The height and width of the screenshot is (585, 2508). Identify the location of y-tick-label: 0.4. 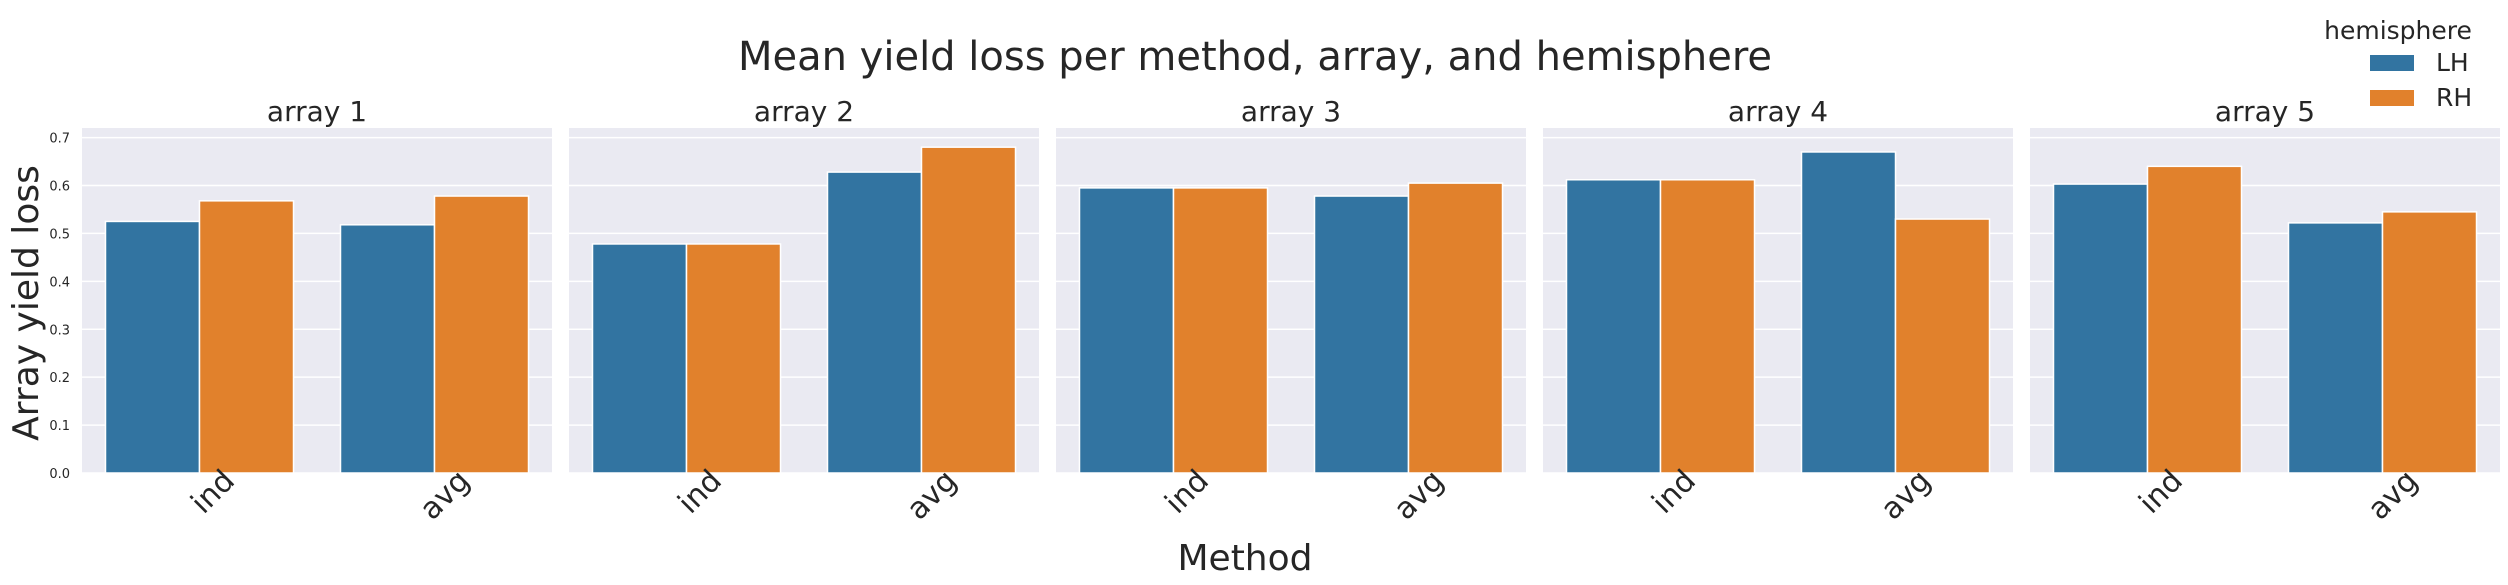
(59, 282).